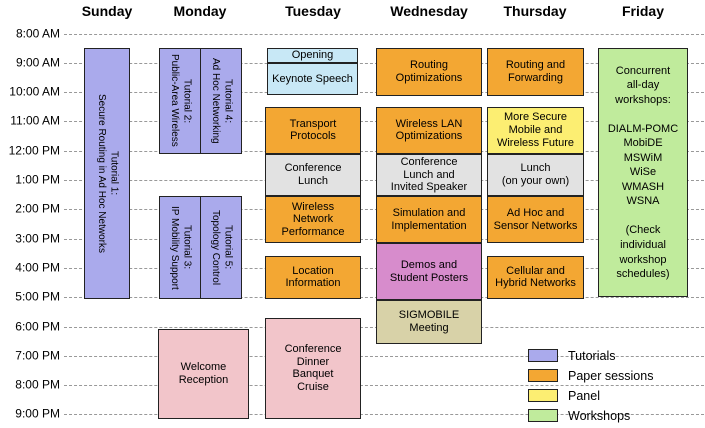 Image resolution: width=705 pixels, height=428 pixels. Describe the element at coordinates (313, 11) in the screenshot. I see `day-header-tuesday: Tuesday` at that location.